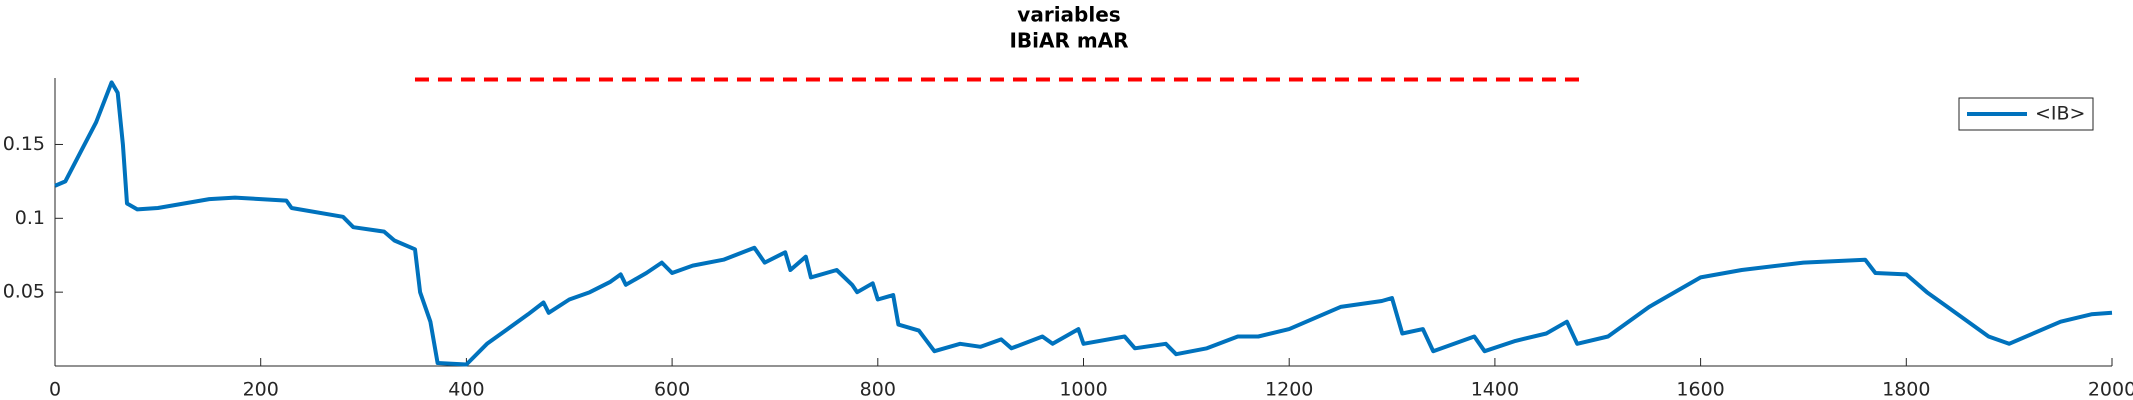 The image size is (2133, 400). Describe the element at coordinates (2110, 389) in the screenshot. I see `x-tick-label: 2000` at that location.